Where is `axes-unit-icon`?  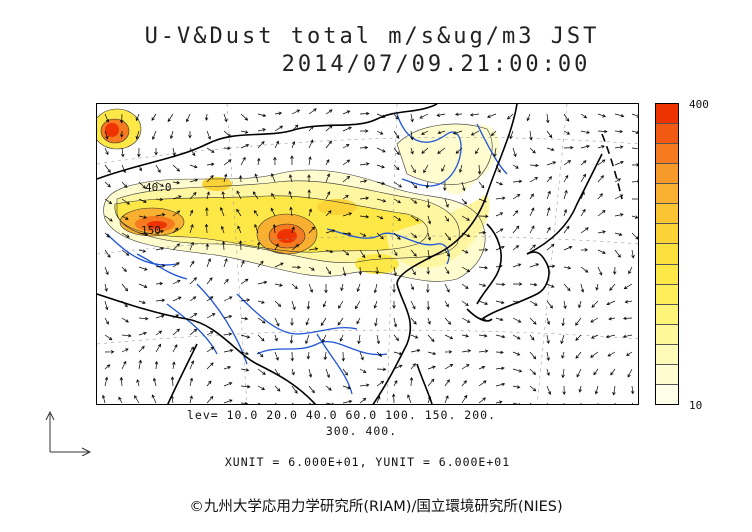 axes-unit-icon is located at coordinates (68, 433).